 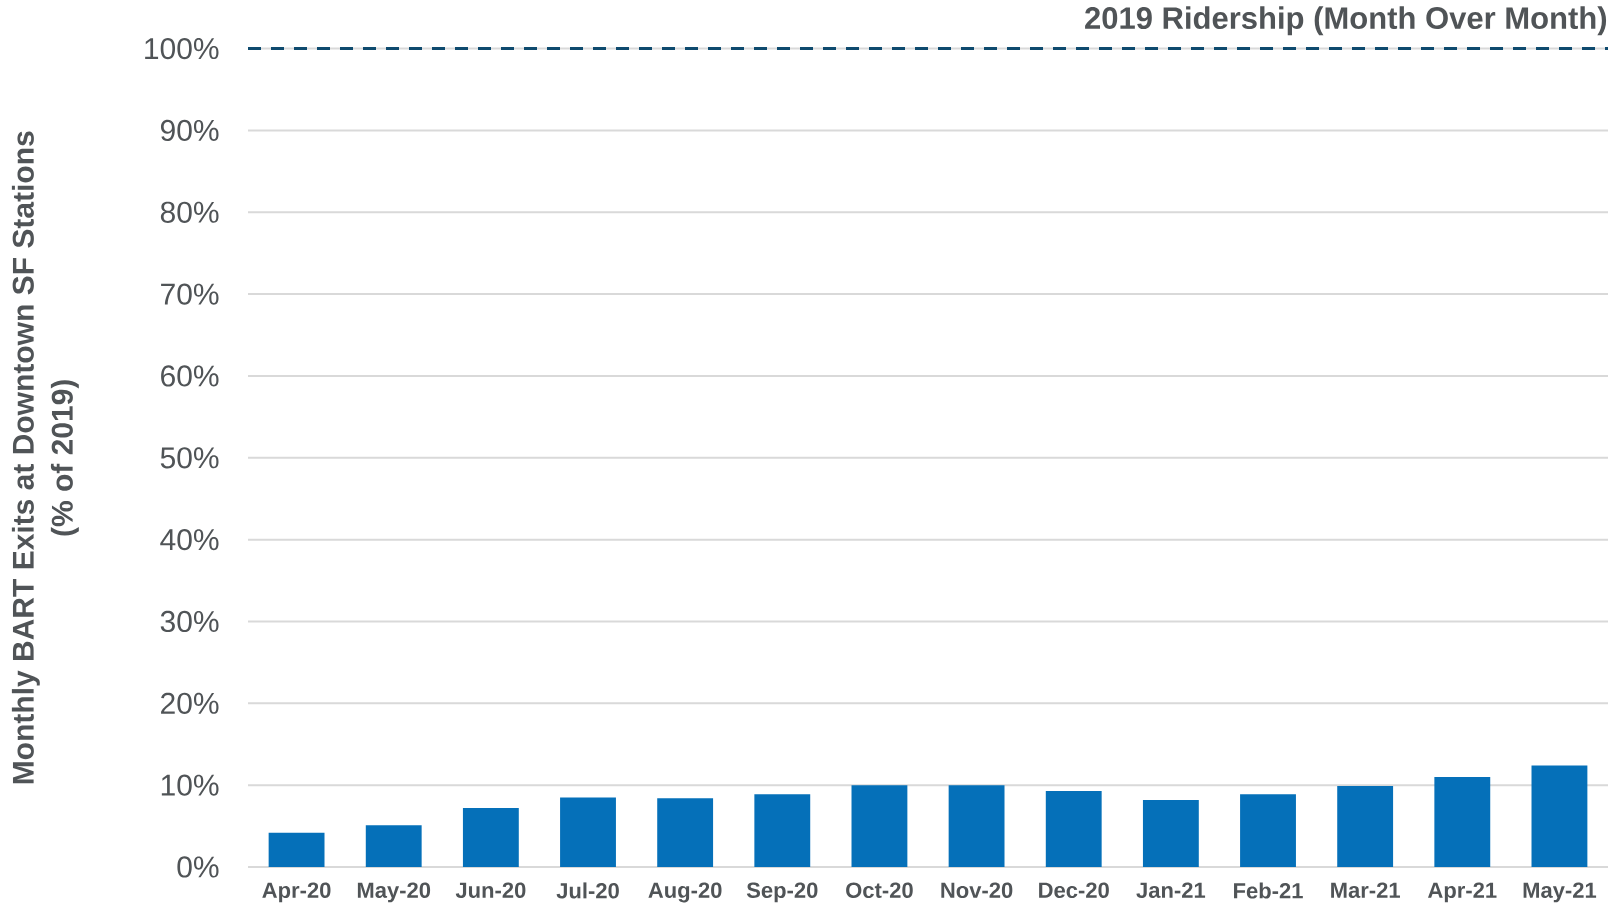 I want to click on ref-line-label: 2019 Ridership (Month Over Month), so click(x=1346, y=21).